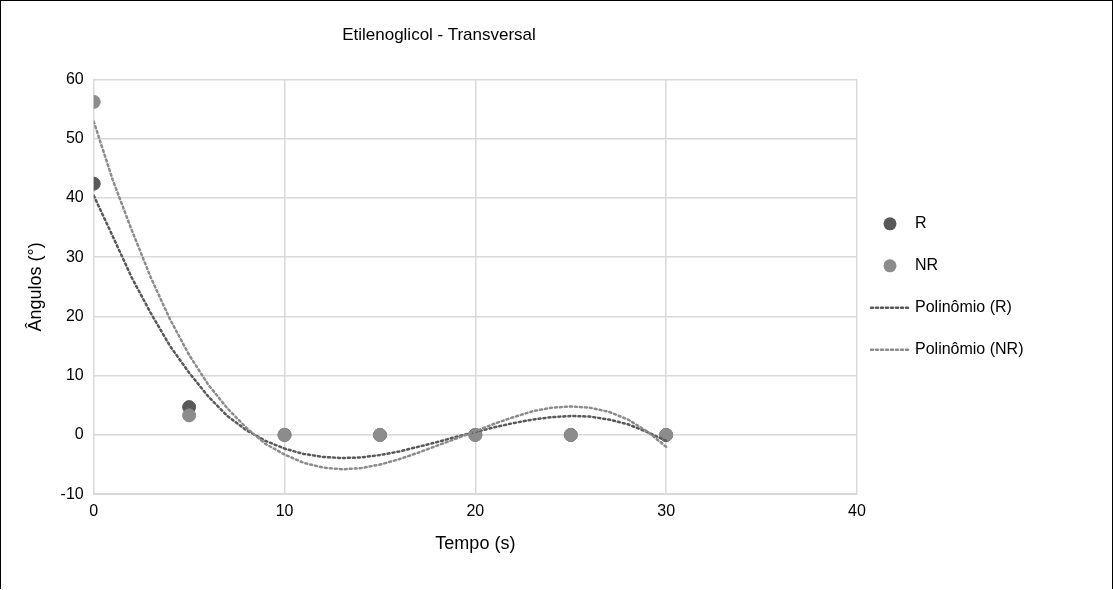 This screenshot has height=590, width=1113. I want to click on y-axis-title: Ângulos (°), so click(34, 287).